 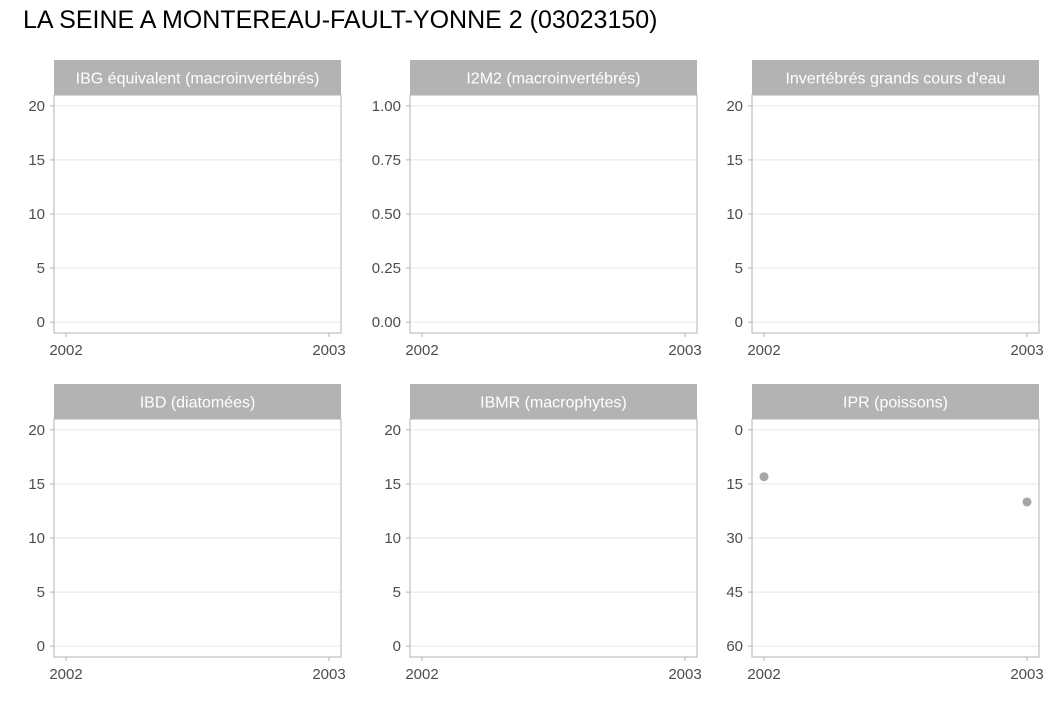 What do you see at coordinates (386, 160) in the screenshot?
I see `y-tick-label: 0.75` at bounding box center [386, 160].